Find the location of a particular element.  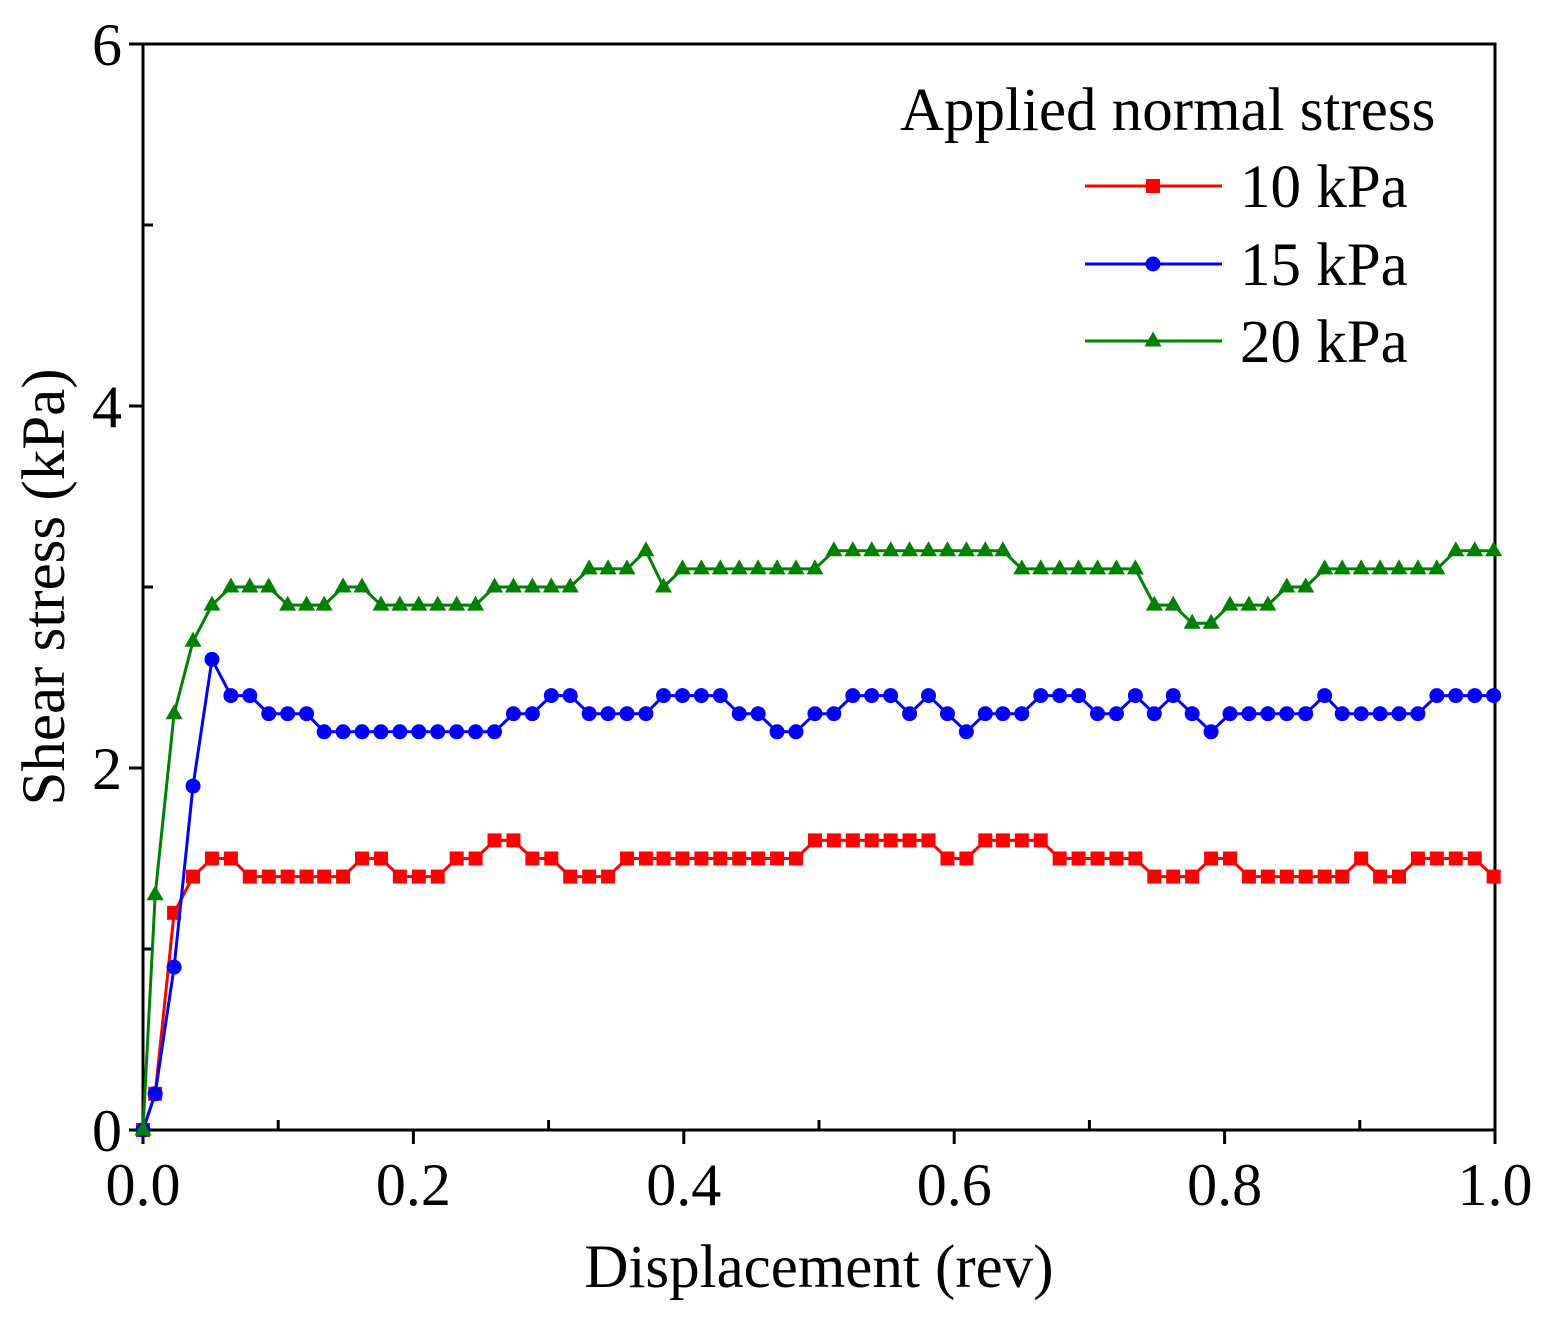

x-tick-label: 1.0 is located at coordinates (1495, 1185).